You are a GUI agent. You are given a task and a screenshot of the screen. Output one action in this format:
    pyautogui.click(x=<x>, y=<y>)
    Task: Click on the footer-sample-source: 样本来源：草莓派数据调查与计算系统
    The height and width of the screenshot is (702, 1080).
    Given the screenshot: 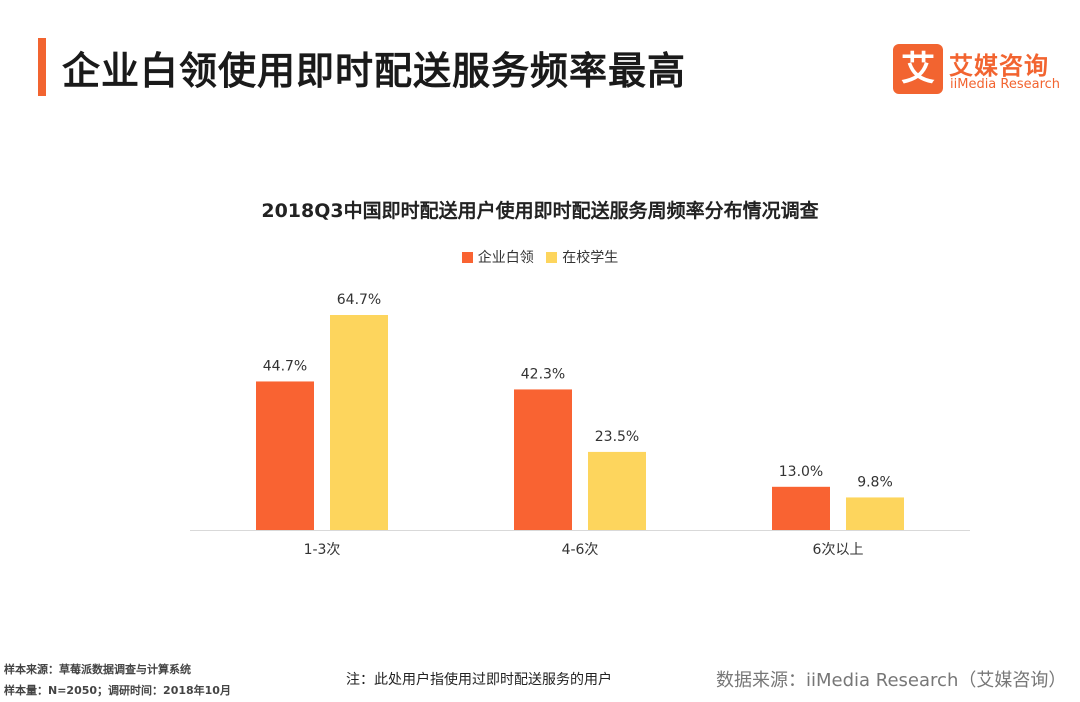 What is the action you would take?
    pyautogui.click(x=97, y=669)
    